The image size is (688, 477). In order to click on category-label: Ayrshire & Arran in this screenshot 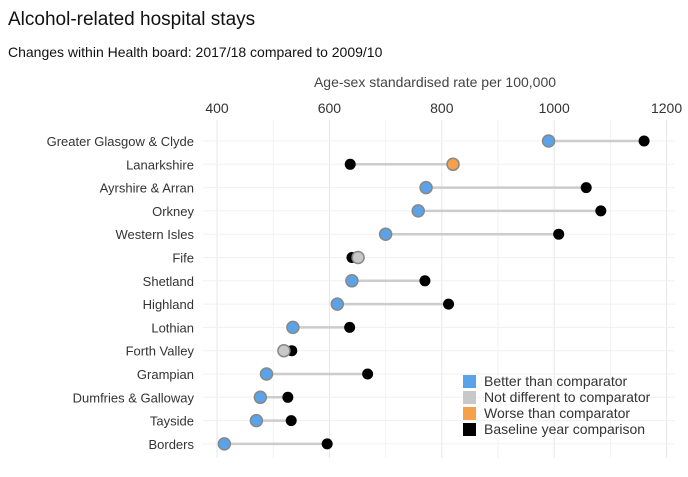, I will do `click(147, 188)`.